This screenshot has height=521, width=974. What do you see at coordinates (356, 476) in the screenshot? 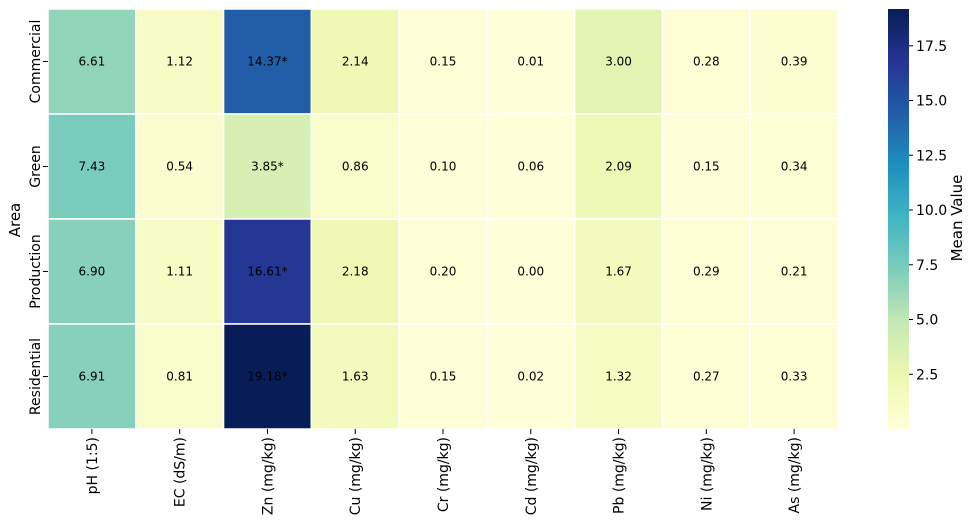
I see `x-tick-label: Cu (mg/kg)` at bounding box center [356, 476].